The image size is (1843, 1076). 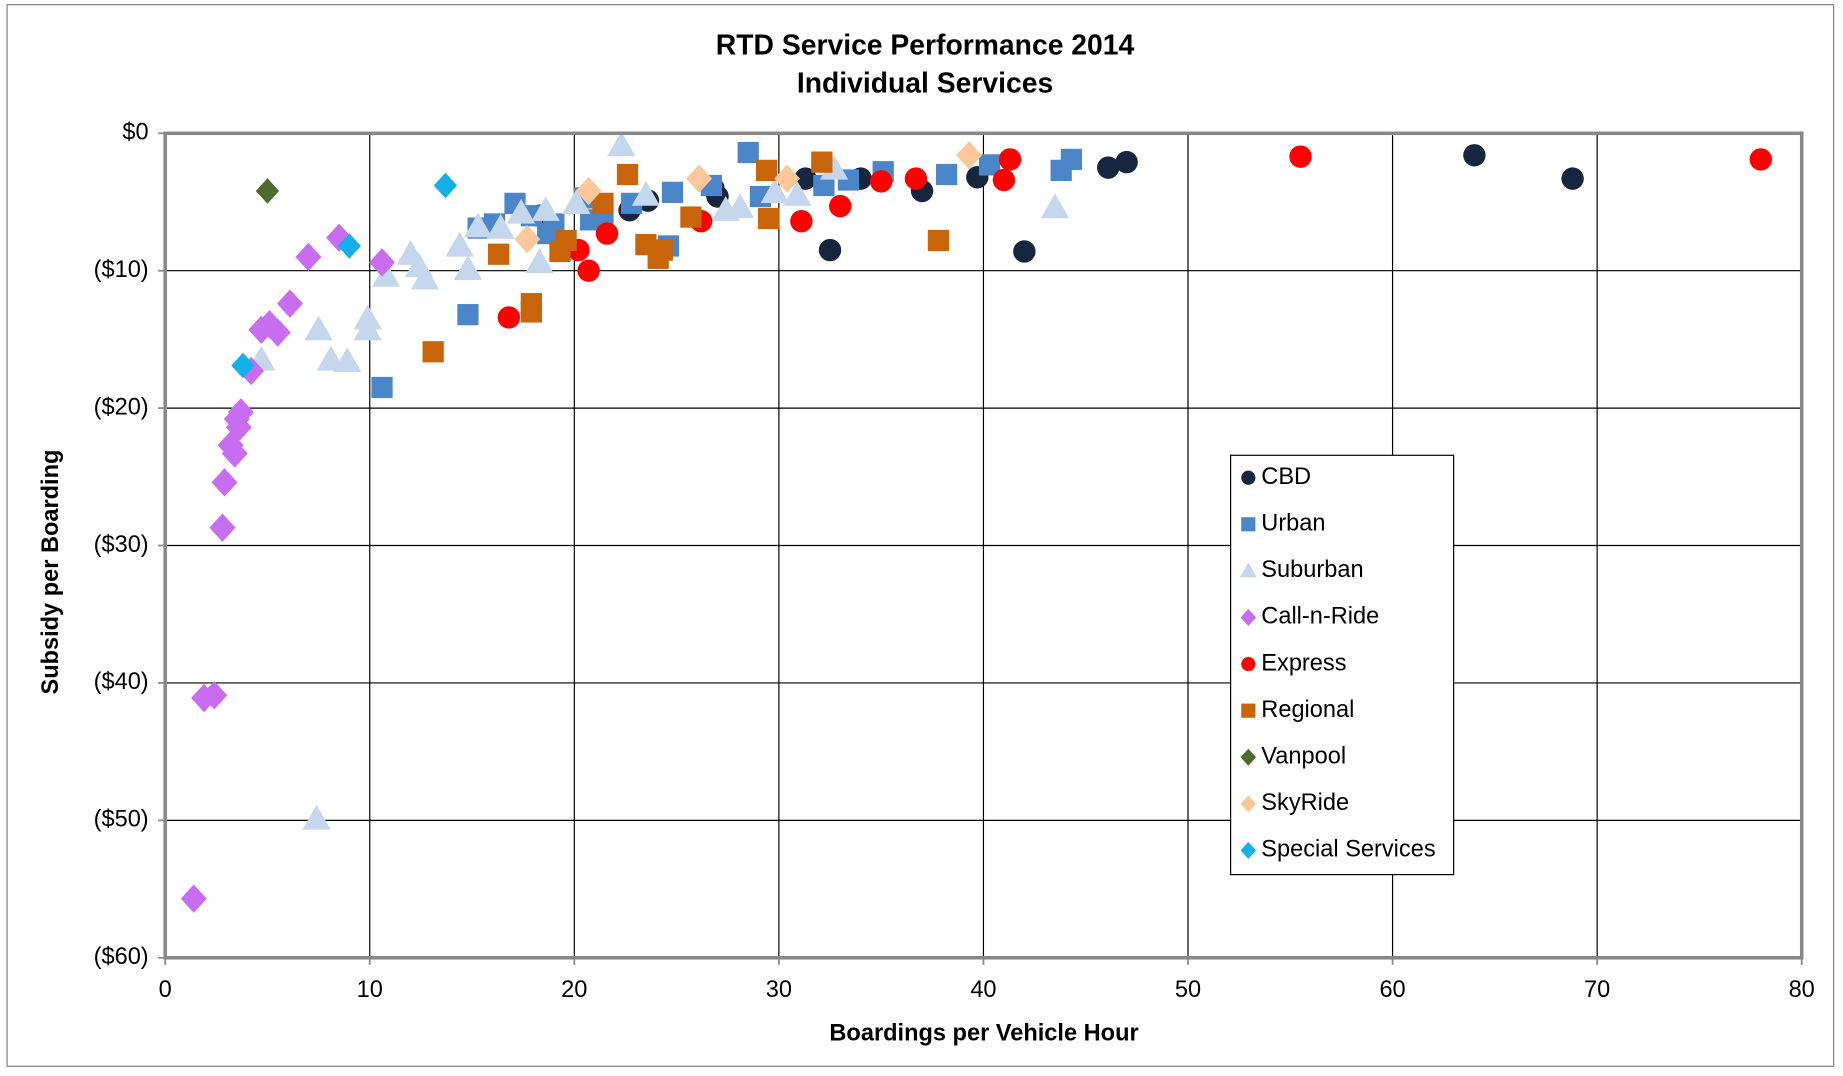 What do you see at coordinates (1392, 989) in the screenshot?
I see `x-tick-label: 60` at bounding box center [1392, 989].